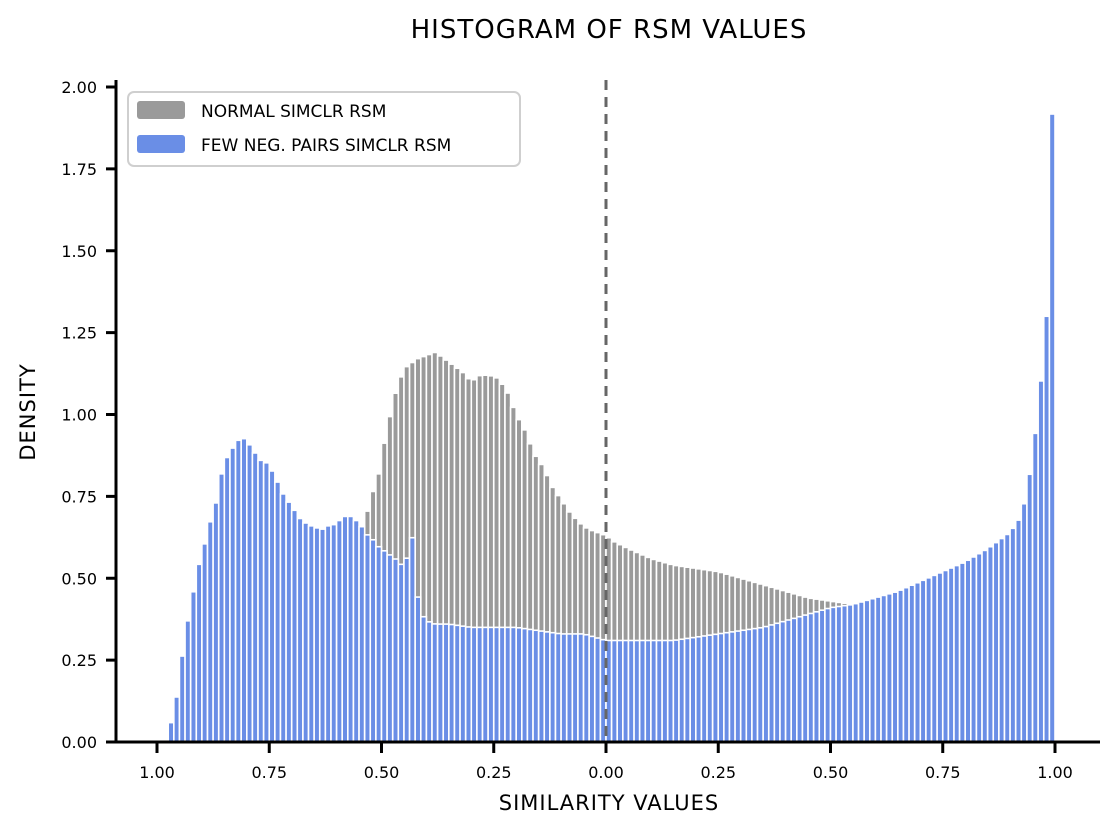 The height and width of the screenshot is (828, 1116). I want to click on y-tick-label: 2.00, so click(79, 87).